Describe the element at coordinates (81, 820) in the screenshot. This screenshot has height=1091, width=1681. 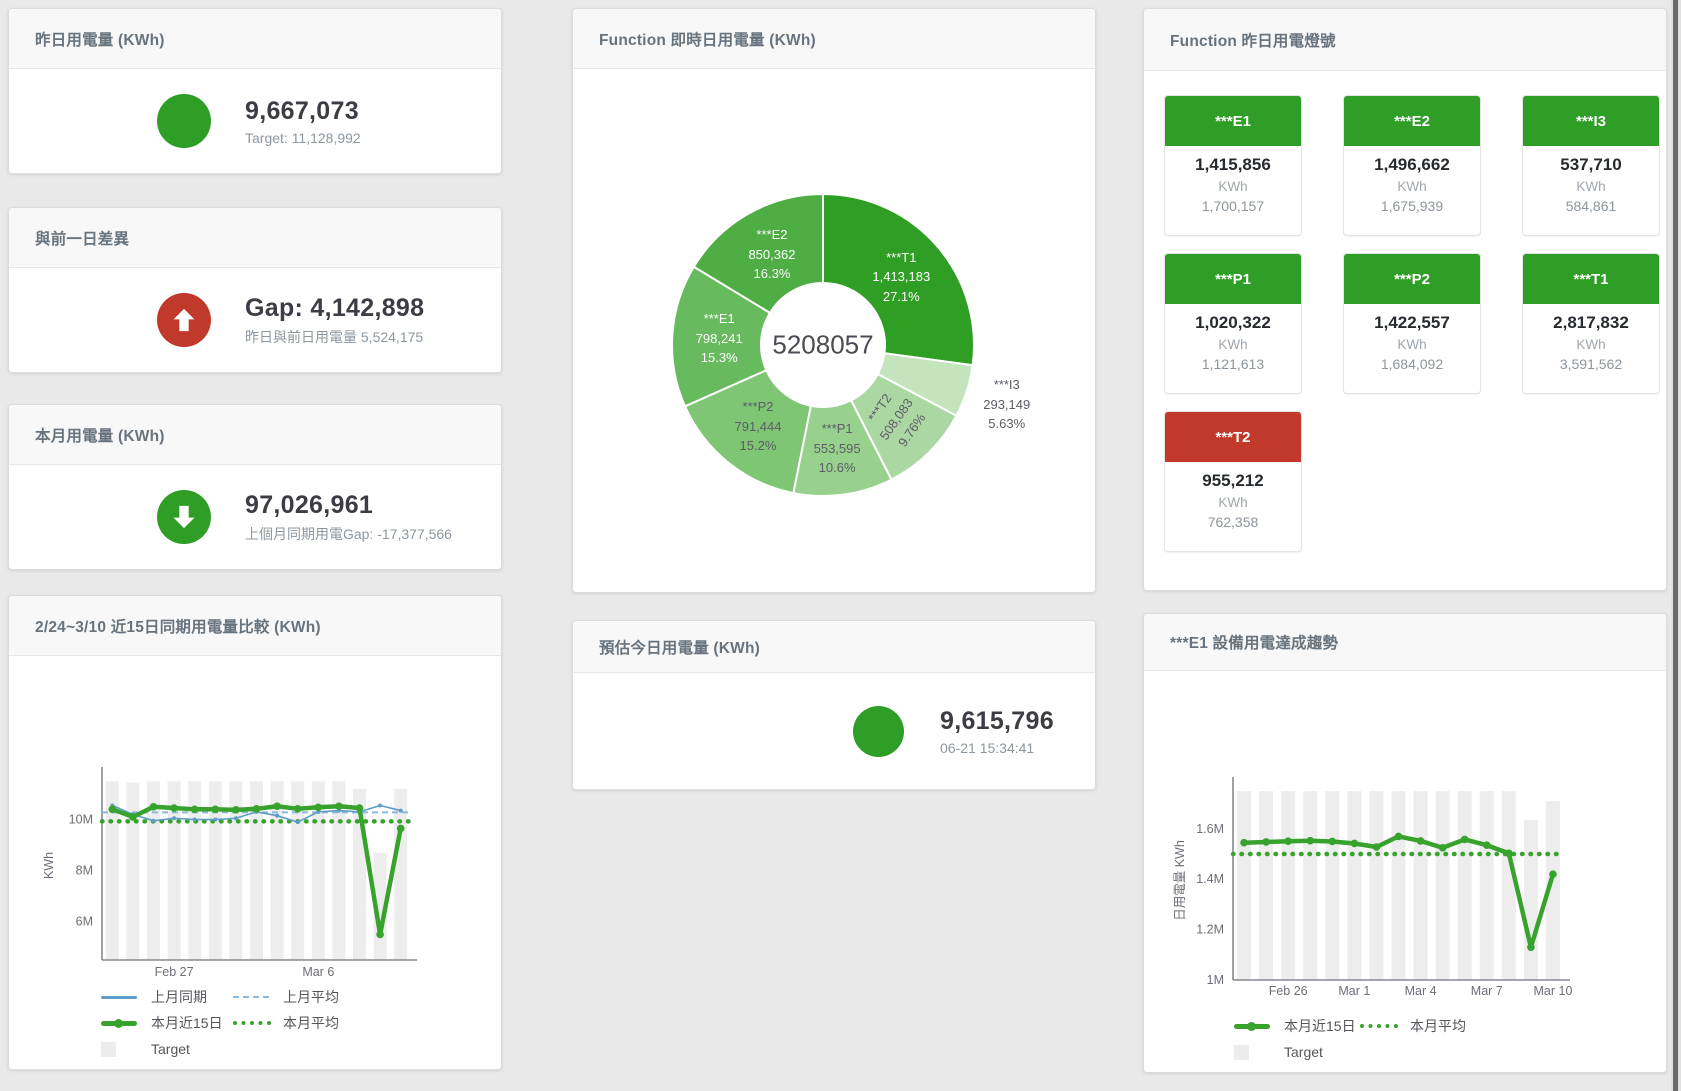
I see `y-tick-label: 10M` at that location.